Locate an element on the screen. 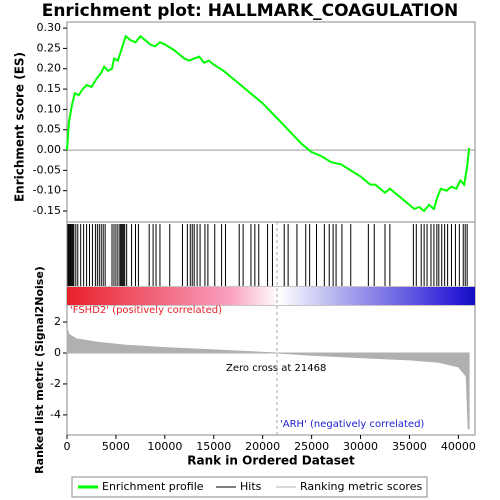 Image resolution: width=500 pixels, height=500 pixels. x-tick-label: 0 is located at coordinates (67, 446).